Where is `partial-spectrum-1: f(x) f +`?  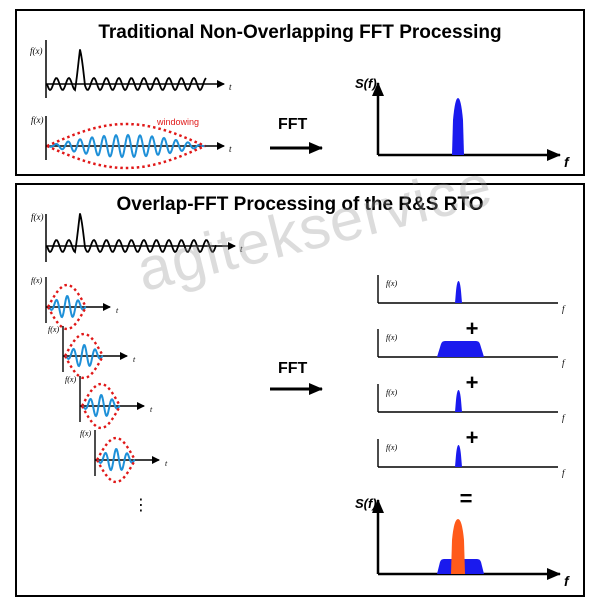 partial-spectrum-1: f(x) f + is located at coordinates (471, 308).